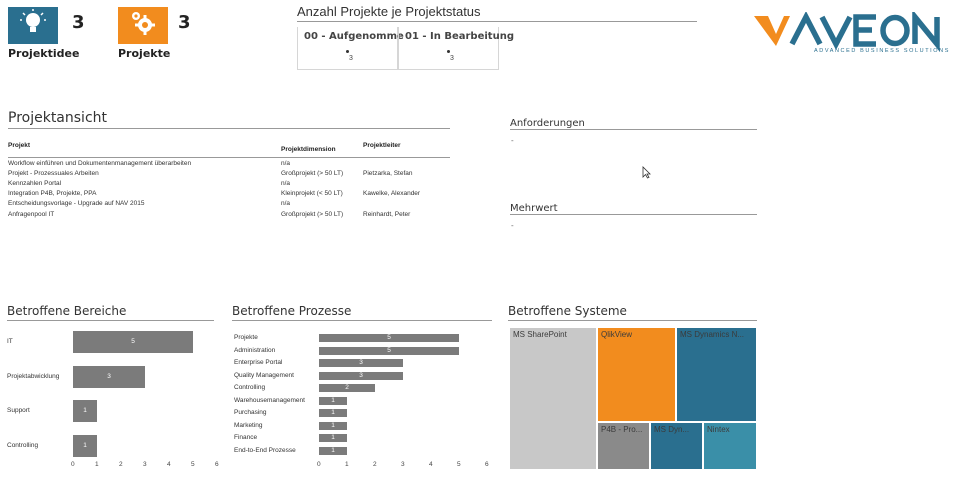  What do you see at coordinates (392, 194) in the screenshot?
I see `table-cell-lead: Kawelke, Alexander` at bounding box center [392, 194].